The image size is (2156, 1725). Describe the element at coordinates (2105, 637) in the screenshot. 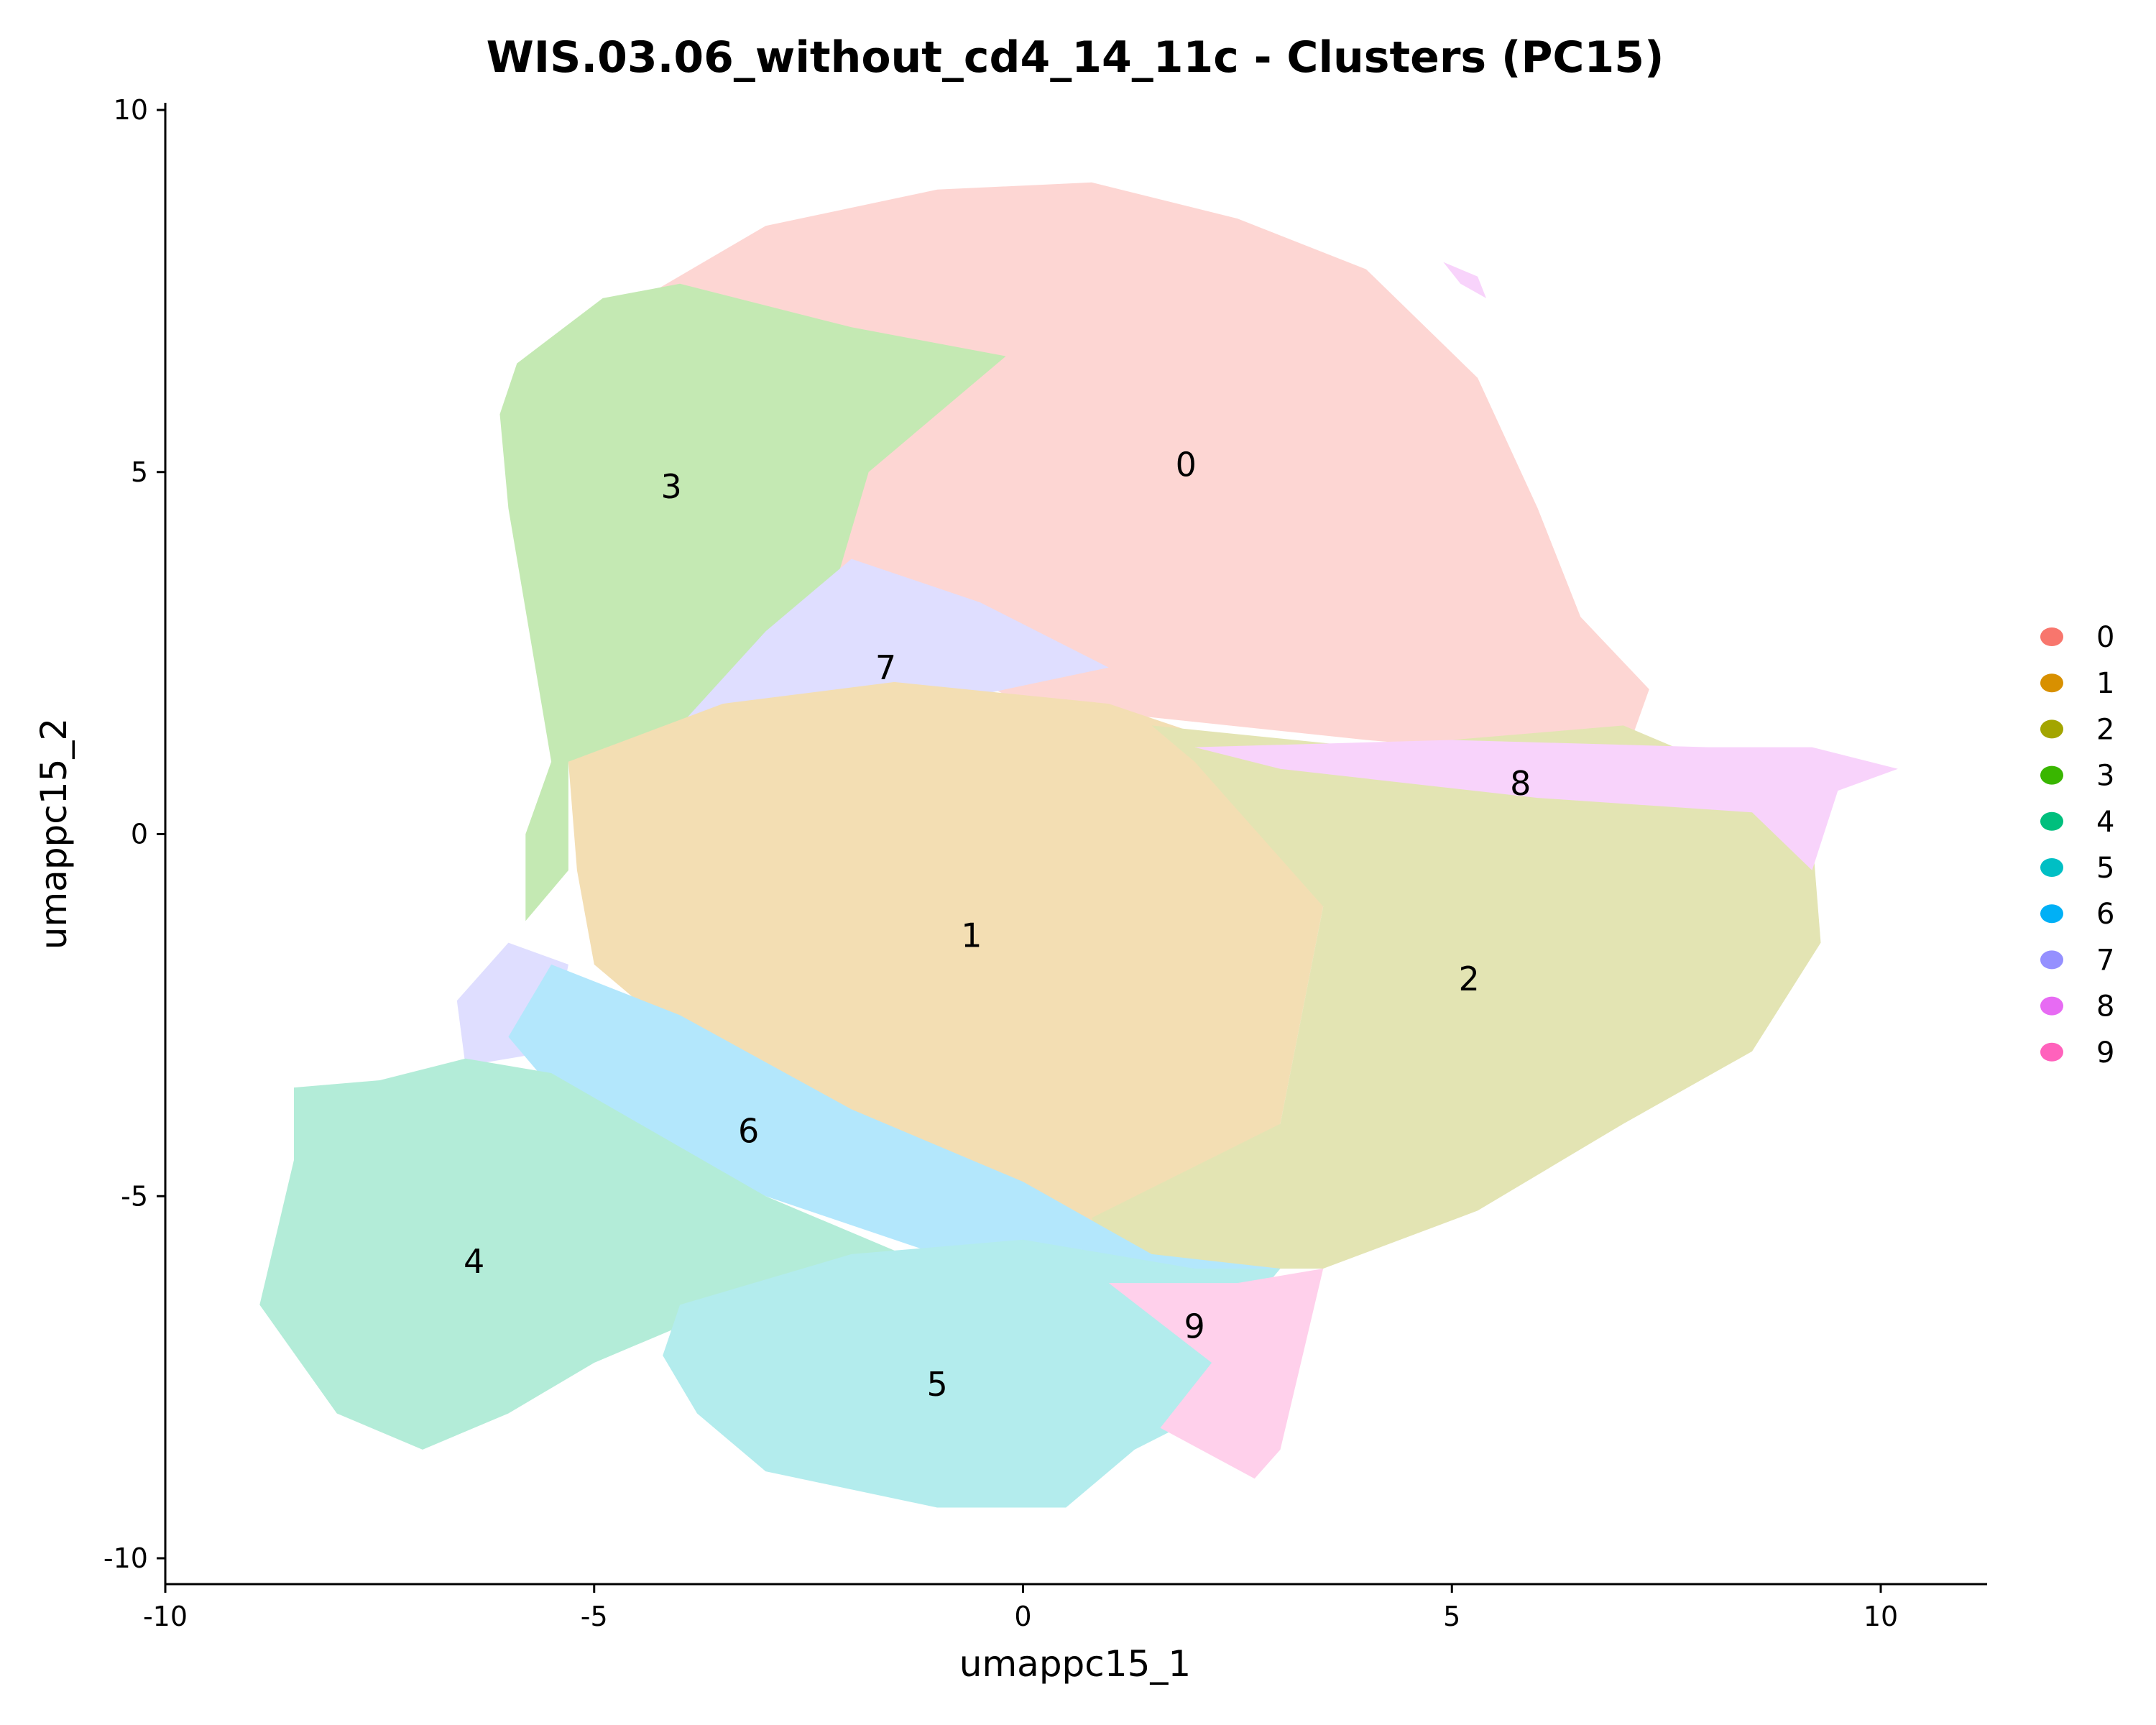

I see `legend-label-0: 0` at that location.